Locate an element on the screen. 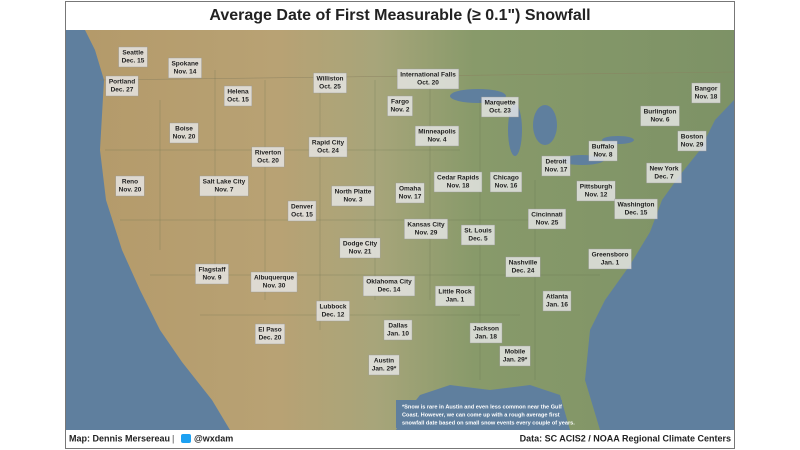 The height and width of the screenshot is (450, 800). city-name: Jackson is located at coordinates (486, 329).